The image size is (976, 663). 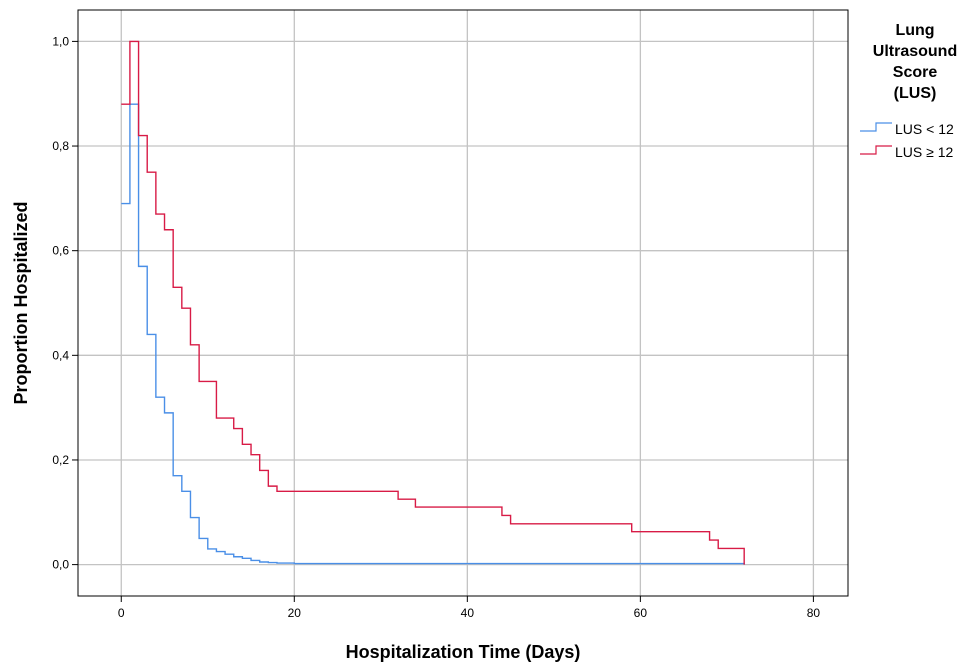 What do you see at coordinates (60, 460) in the screenshot?
I see `y-tick-label: 0,2` at bounding box center [60, 460].